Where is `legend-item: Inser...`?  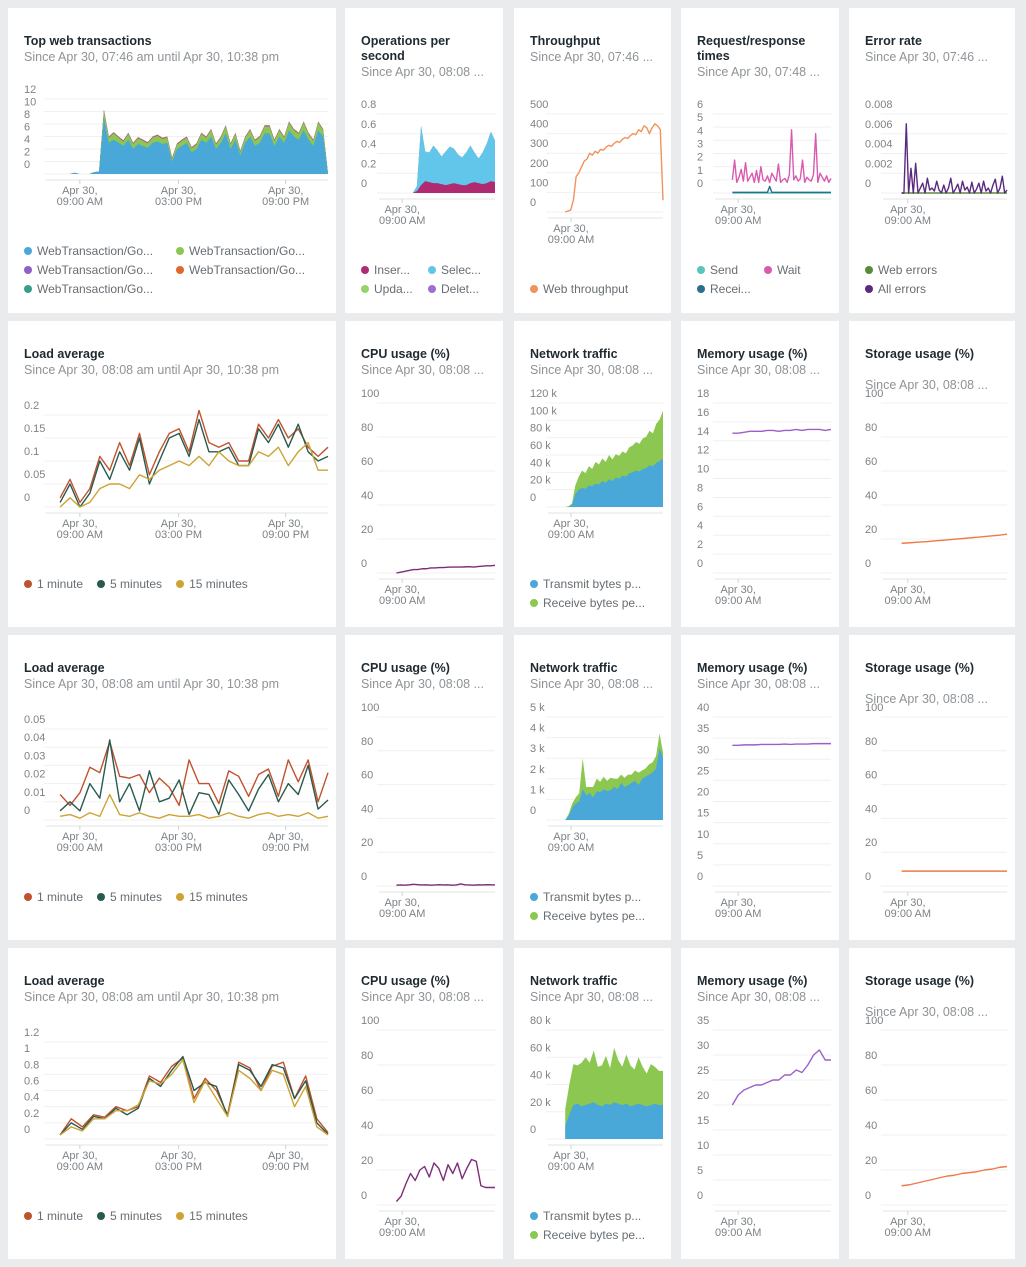 legend-item: Inser... is located at coordinates (394, 270).